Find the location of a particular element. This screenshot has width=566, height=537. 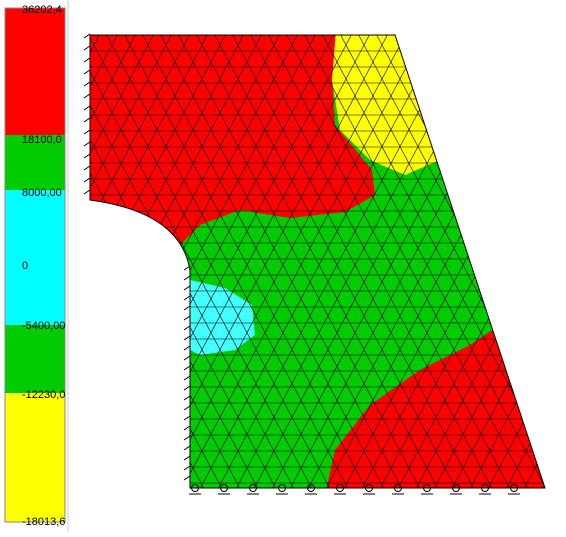

legend-label: -5400,00 is located at coordinates (43, 326).